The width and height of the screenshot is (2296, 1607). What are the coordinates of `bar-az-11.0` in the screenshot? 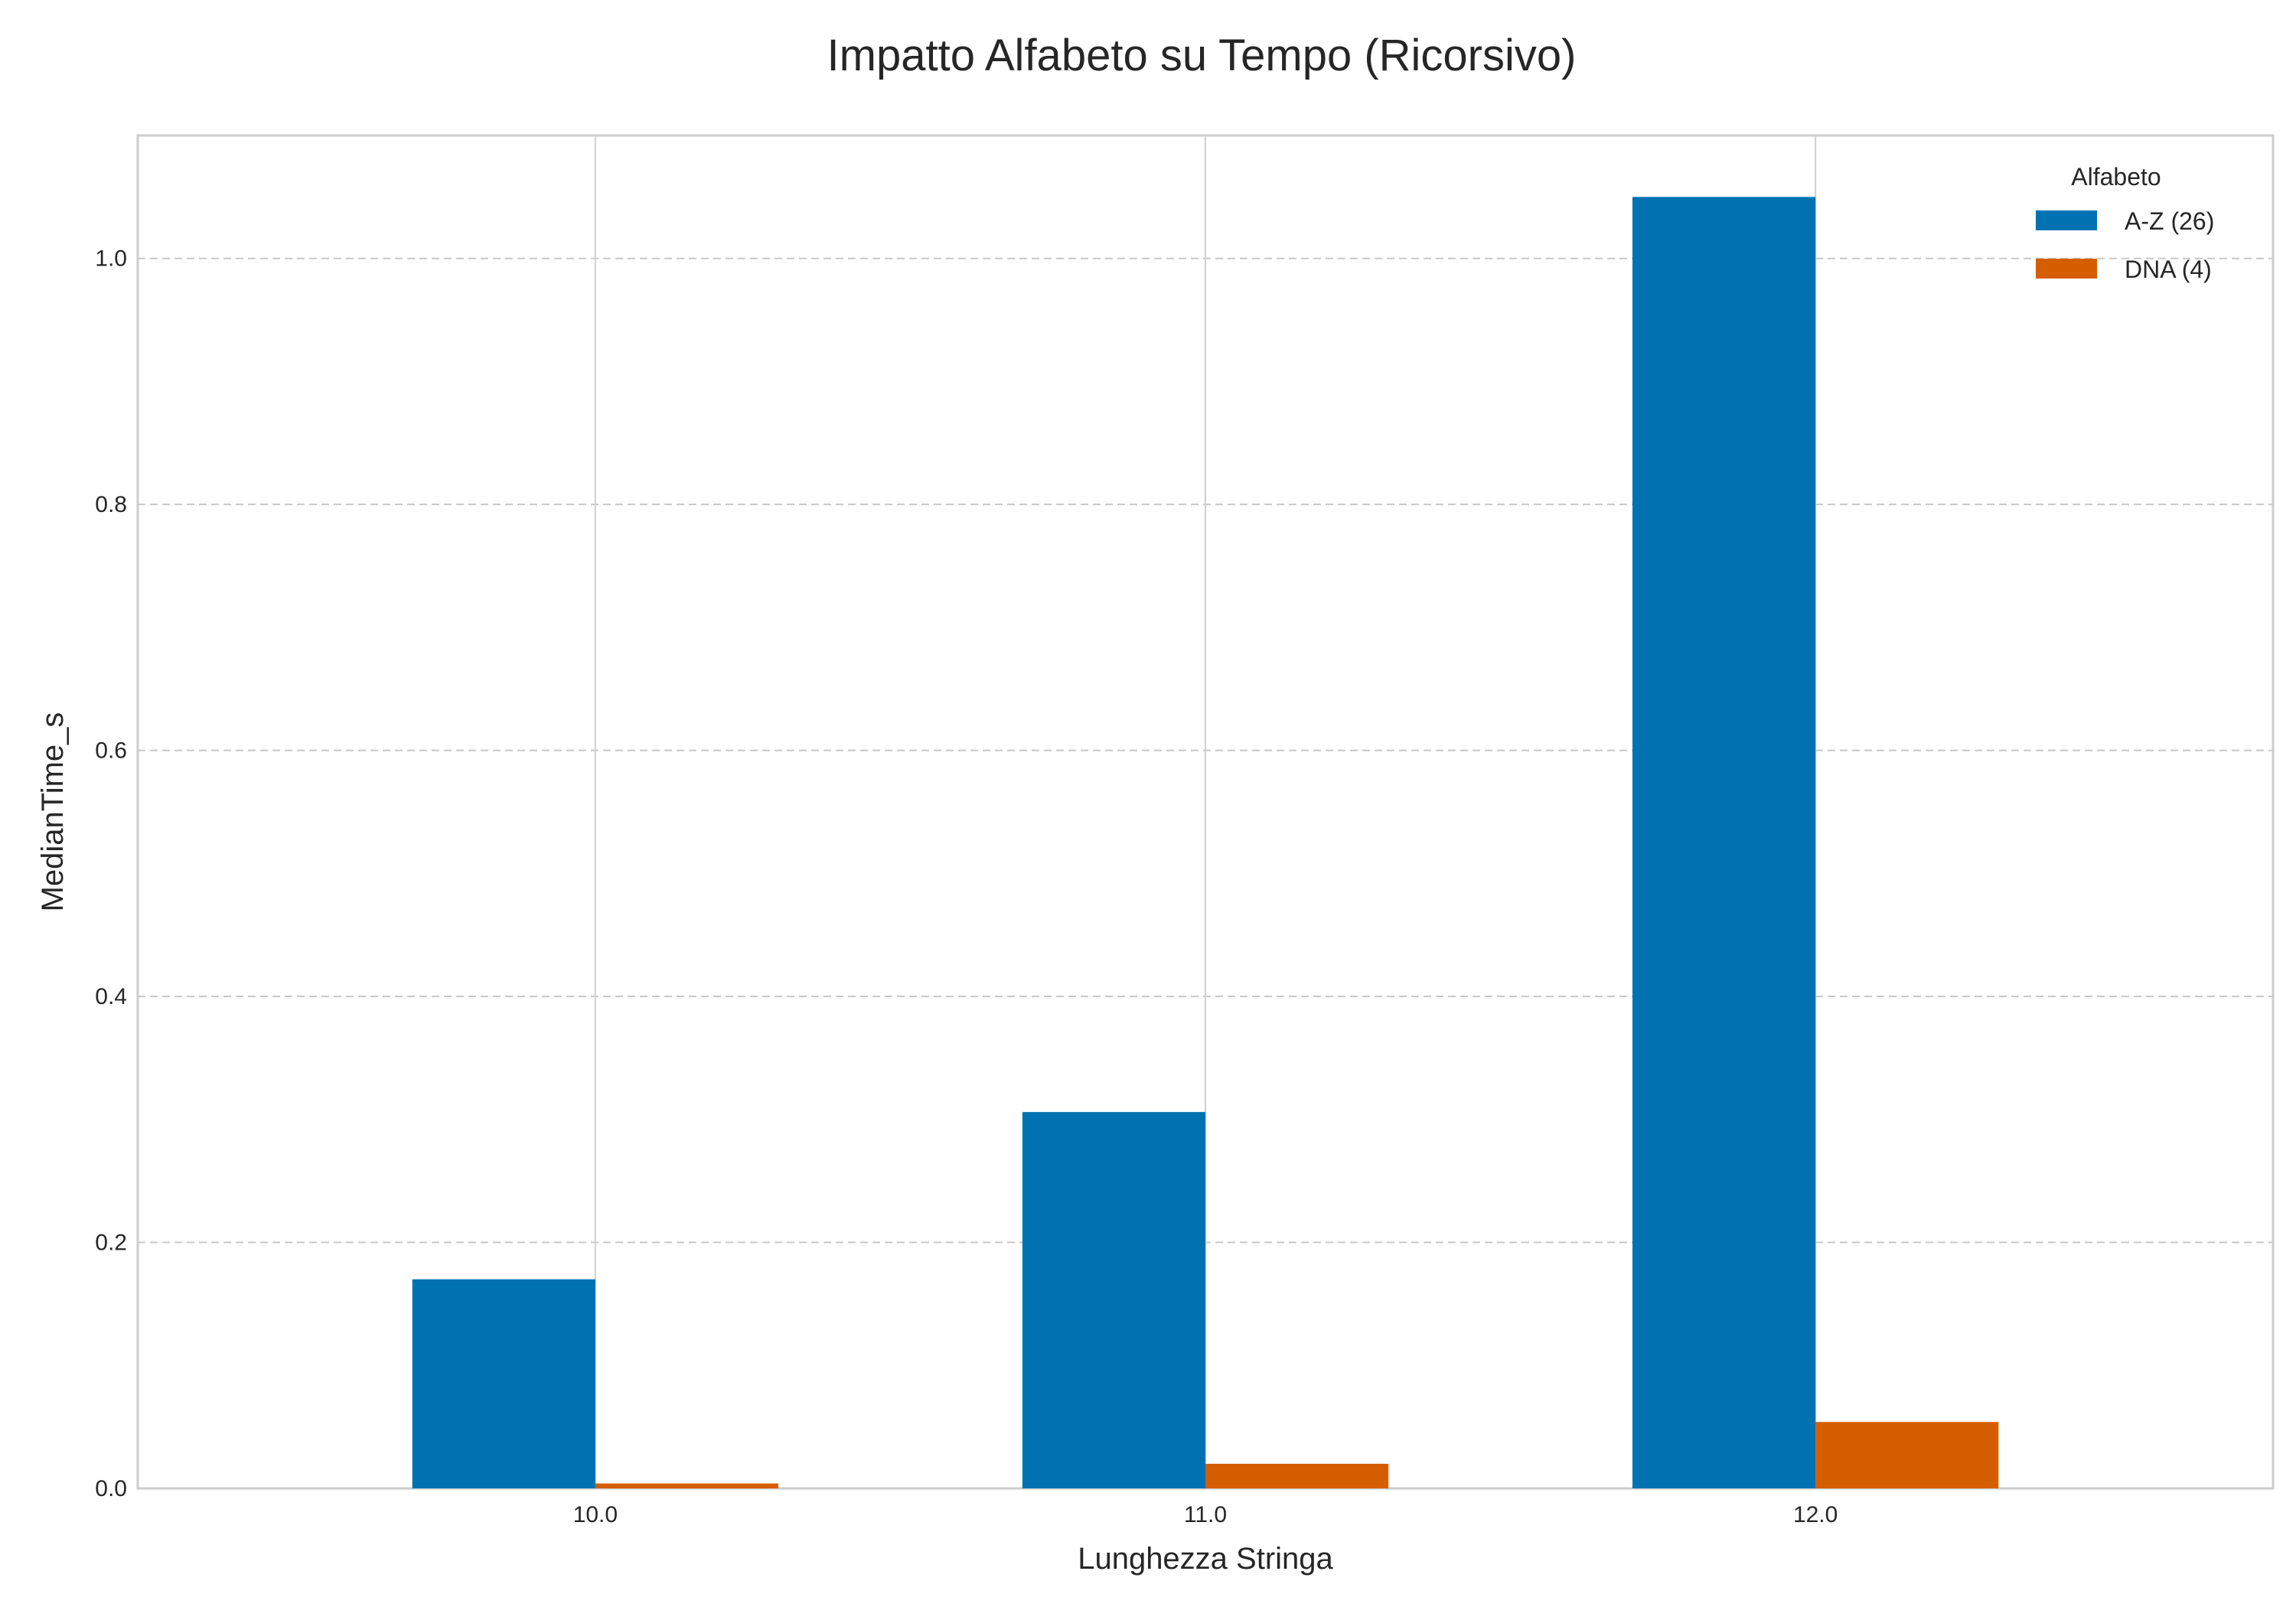 It's located at (1113, 1300).